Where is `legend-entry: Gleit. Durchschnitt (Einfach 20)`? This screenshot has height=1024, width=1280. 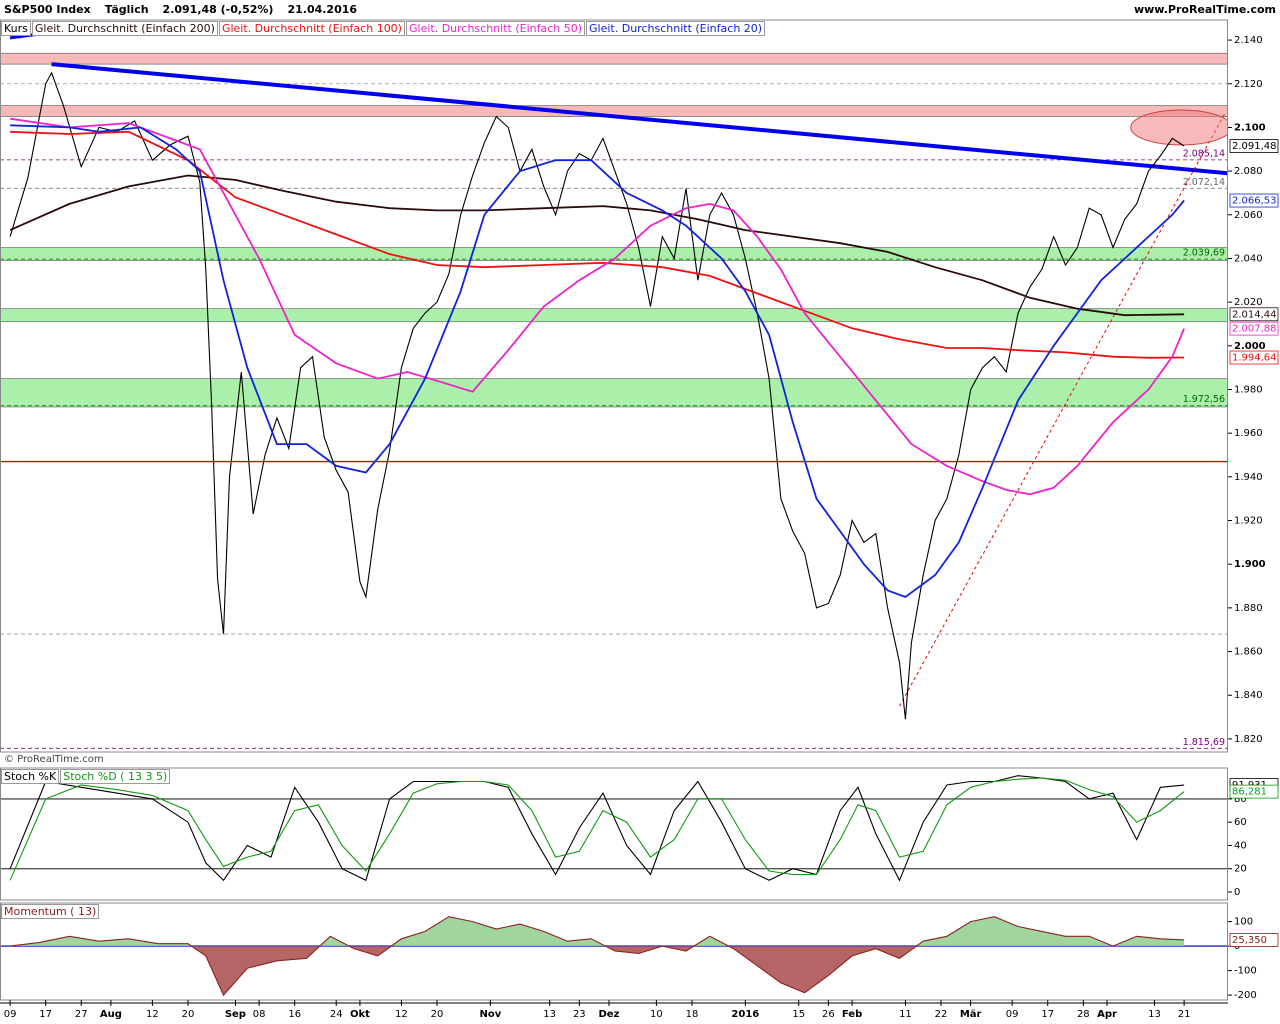
legend-entry: Gleit. Durchschnitt (Einfach 20) is located at coordinates (676, 28).